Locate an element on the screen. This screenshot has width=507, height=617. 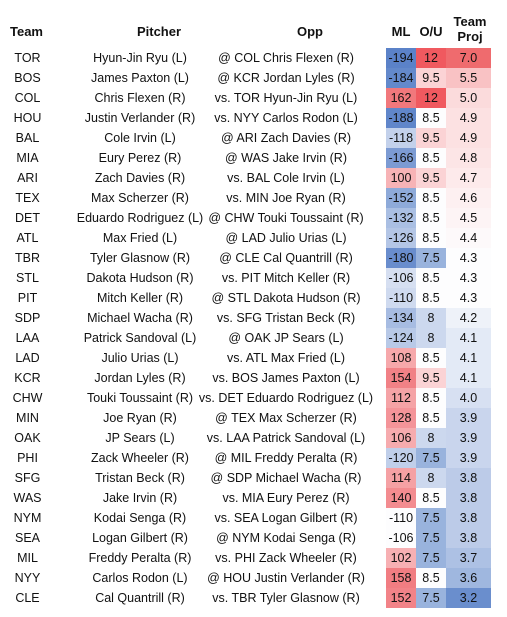
team-cell: LAD is located at coordinates (27, 358).